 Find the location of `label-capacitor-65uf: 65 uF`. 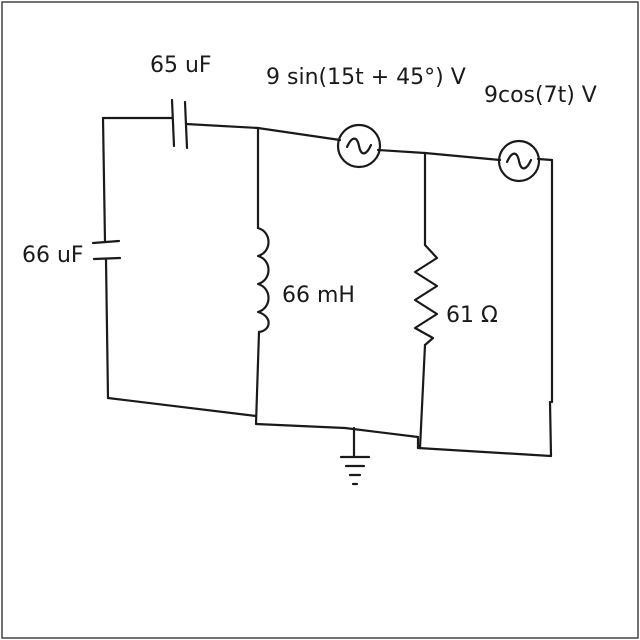

label-capacitor-65uf: 65 uF is located at coordinates (181, 65).